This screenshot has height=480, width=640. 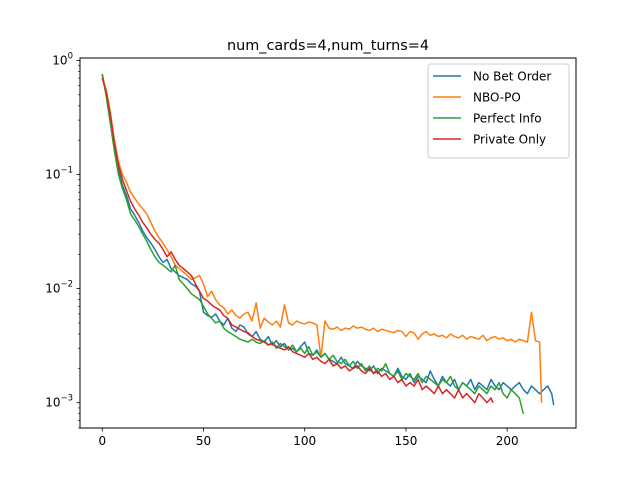 I want to click on y-tick-label-1: 10⁻², so click(x=59, y=288).